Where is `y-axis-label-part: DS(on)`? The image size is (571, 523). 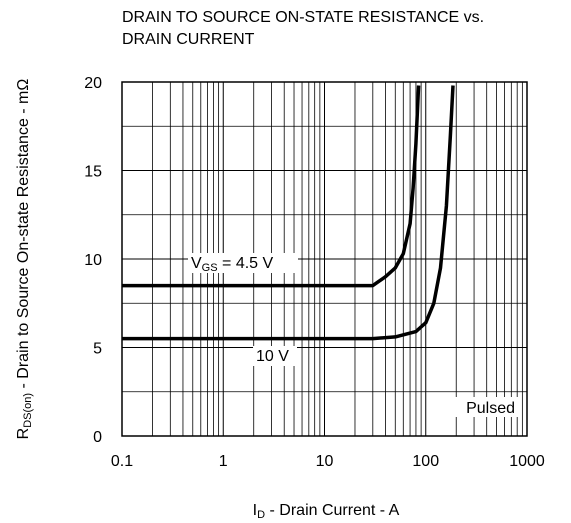
y-axis-label-part: DS(on) is located at coordinates (28, 410).